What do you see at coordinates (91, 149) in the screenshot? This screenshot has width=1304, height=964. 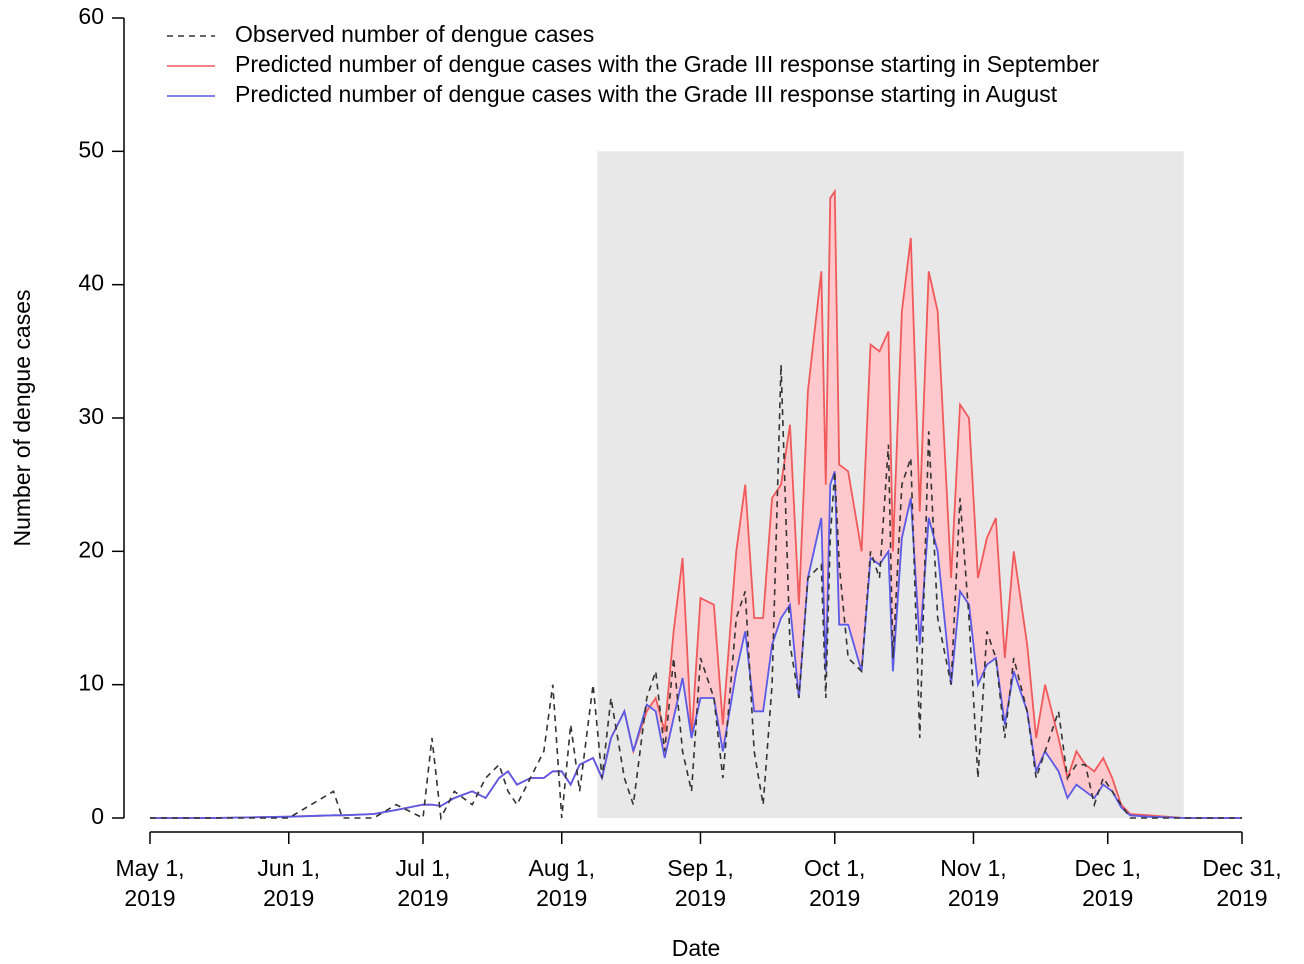 I see `y-tick-label: 50` at bounding box center [91, 149].